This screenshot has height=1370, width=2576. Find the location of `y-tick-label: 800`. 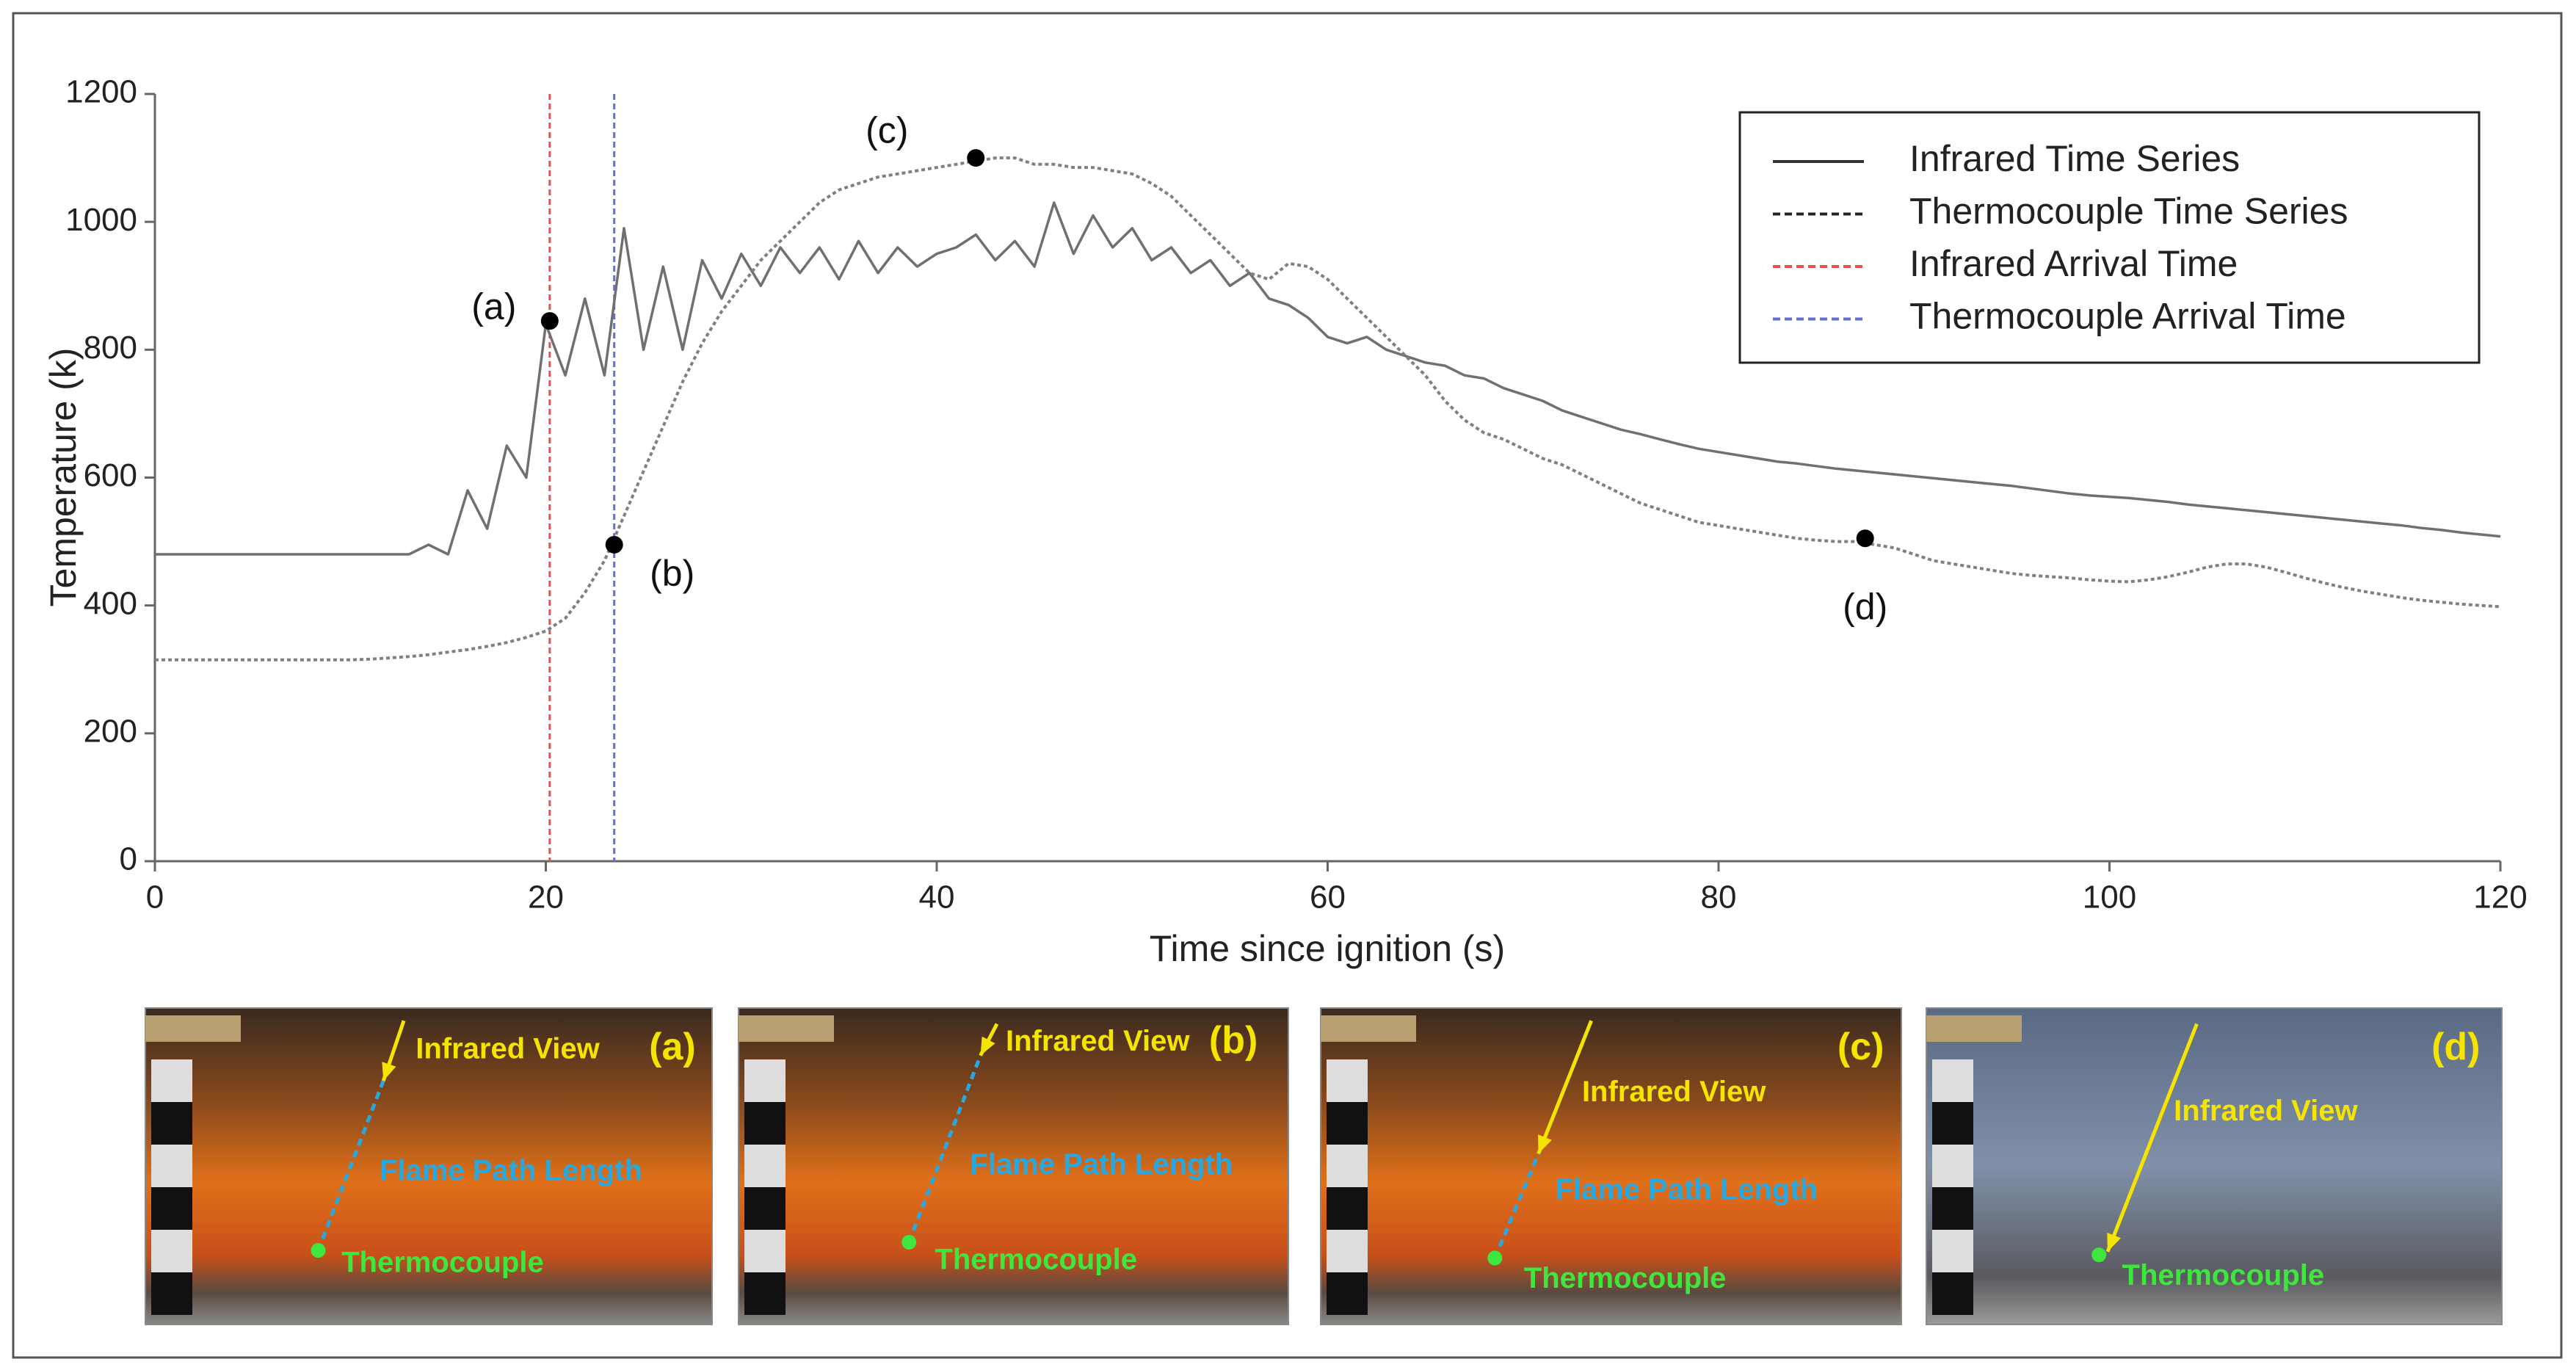

y-tick-label: 800 is located at coordinates (111, 348).